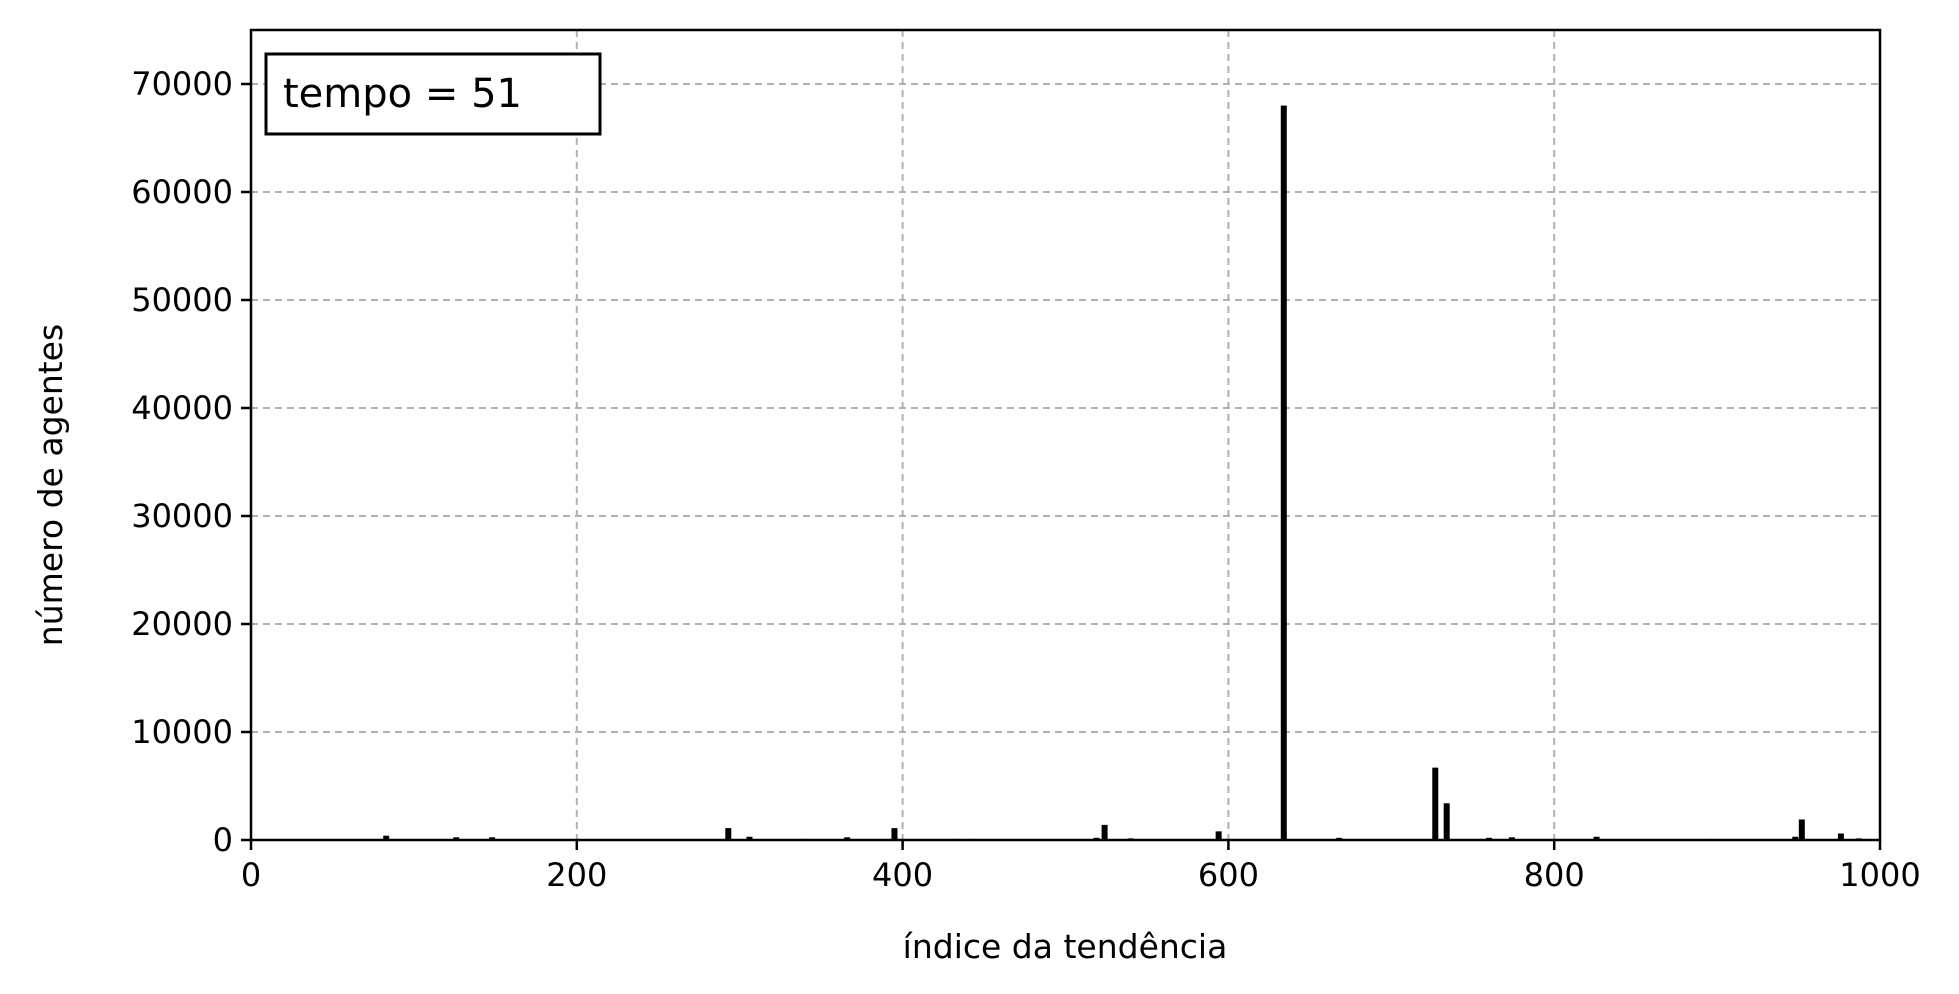 The height and width of the screenshot is (994, 1959). What do you see at coordinates (182, 192) in the screenshot?
I see `y-tick-label: 60000` at bounding box center [182, 192].